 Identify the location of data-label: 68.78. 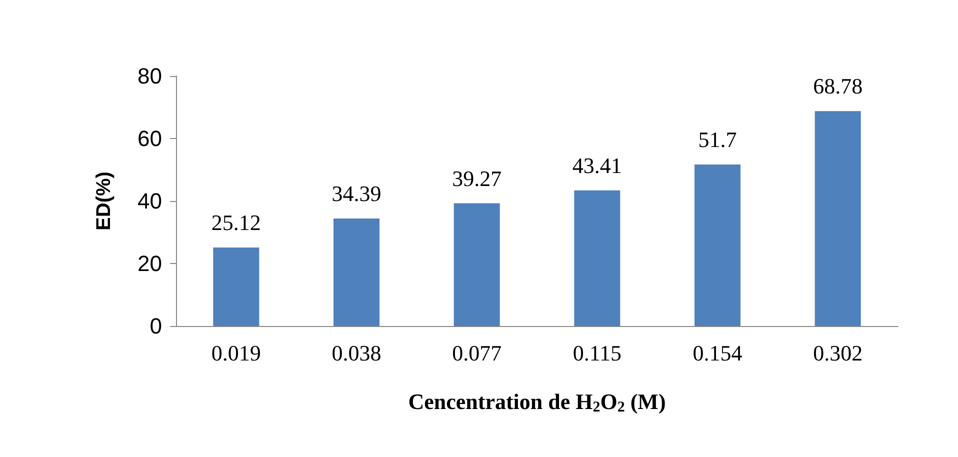
(838, 86).